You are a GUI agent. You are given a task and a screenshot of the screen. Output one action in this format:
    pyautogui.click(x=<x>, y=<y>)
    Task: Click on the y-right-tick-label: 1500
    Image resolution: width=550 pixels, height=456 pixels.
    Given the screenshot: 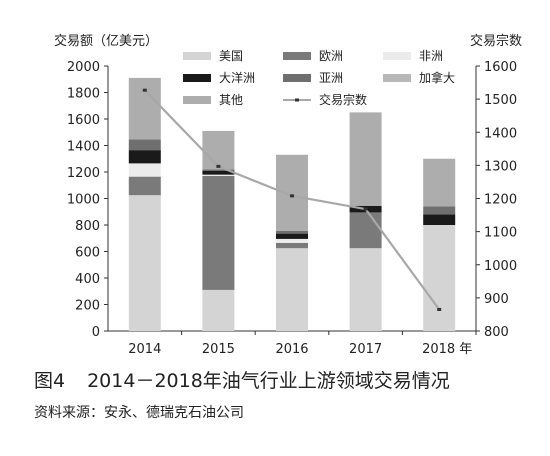 What is the action you would take?
    pyautogui.click(x=500, y=100)
    